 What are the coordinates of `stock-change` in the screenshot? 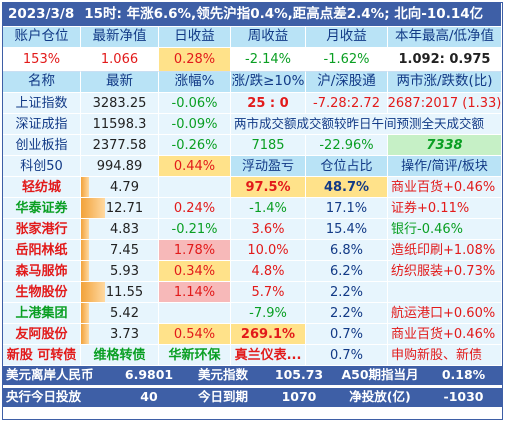 It's located at (195, 187).